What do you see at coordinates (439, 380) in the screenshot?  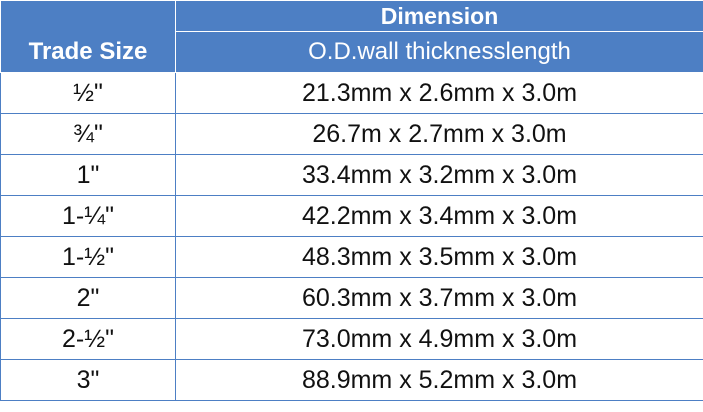 I see `dimension-cell: 88.9mm x 5.2mm x 3.0m` at bounding box center [439, 380].